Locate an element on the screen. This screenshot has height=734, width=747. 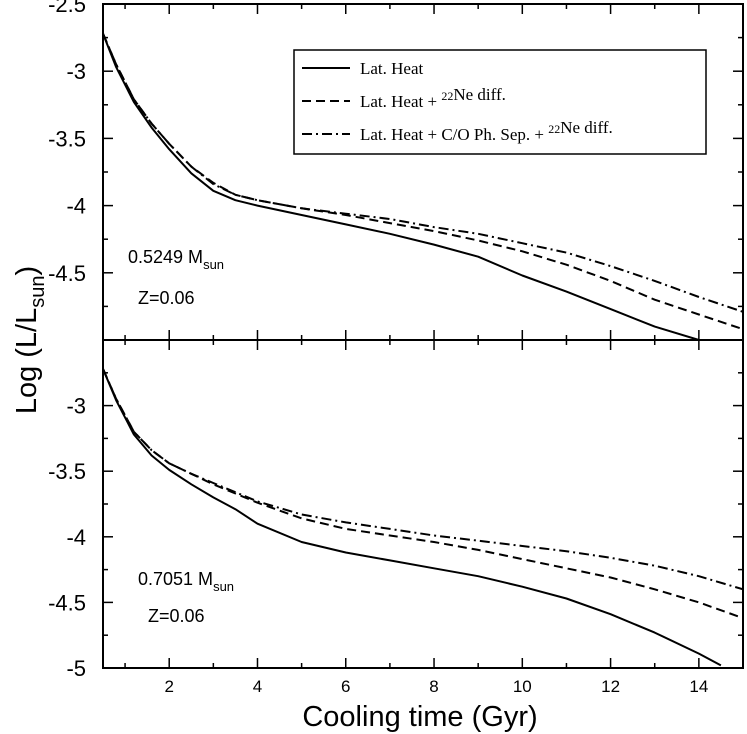
legend-label-lat_heat: Lat. Heat is located at coordinates (392, 68).